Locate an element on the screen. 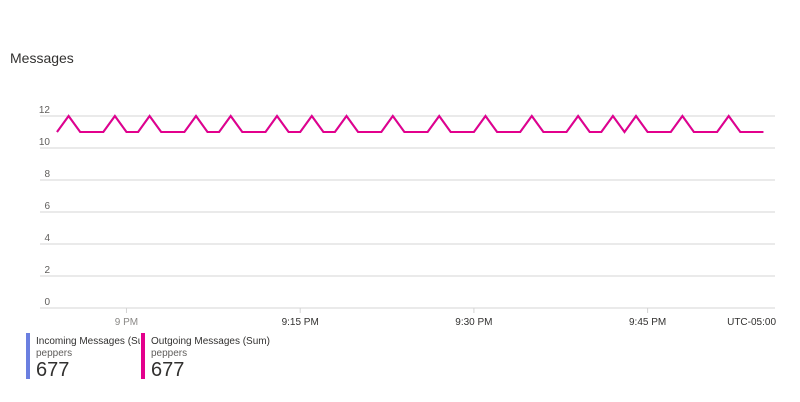 The width and height of the screenshot is (800, 402). y-tick-label: 2 is located at coordinates (47, 270).